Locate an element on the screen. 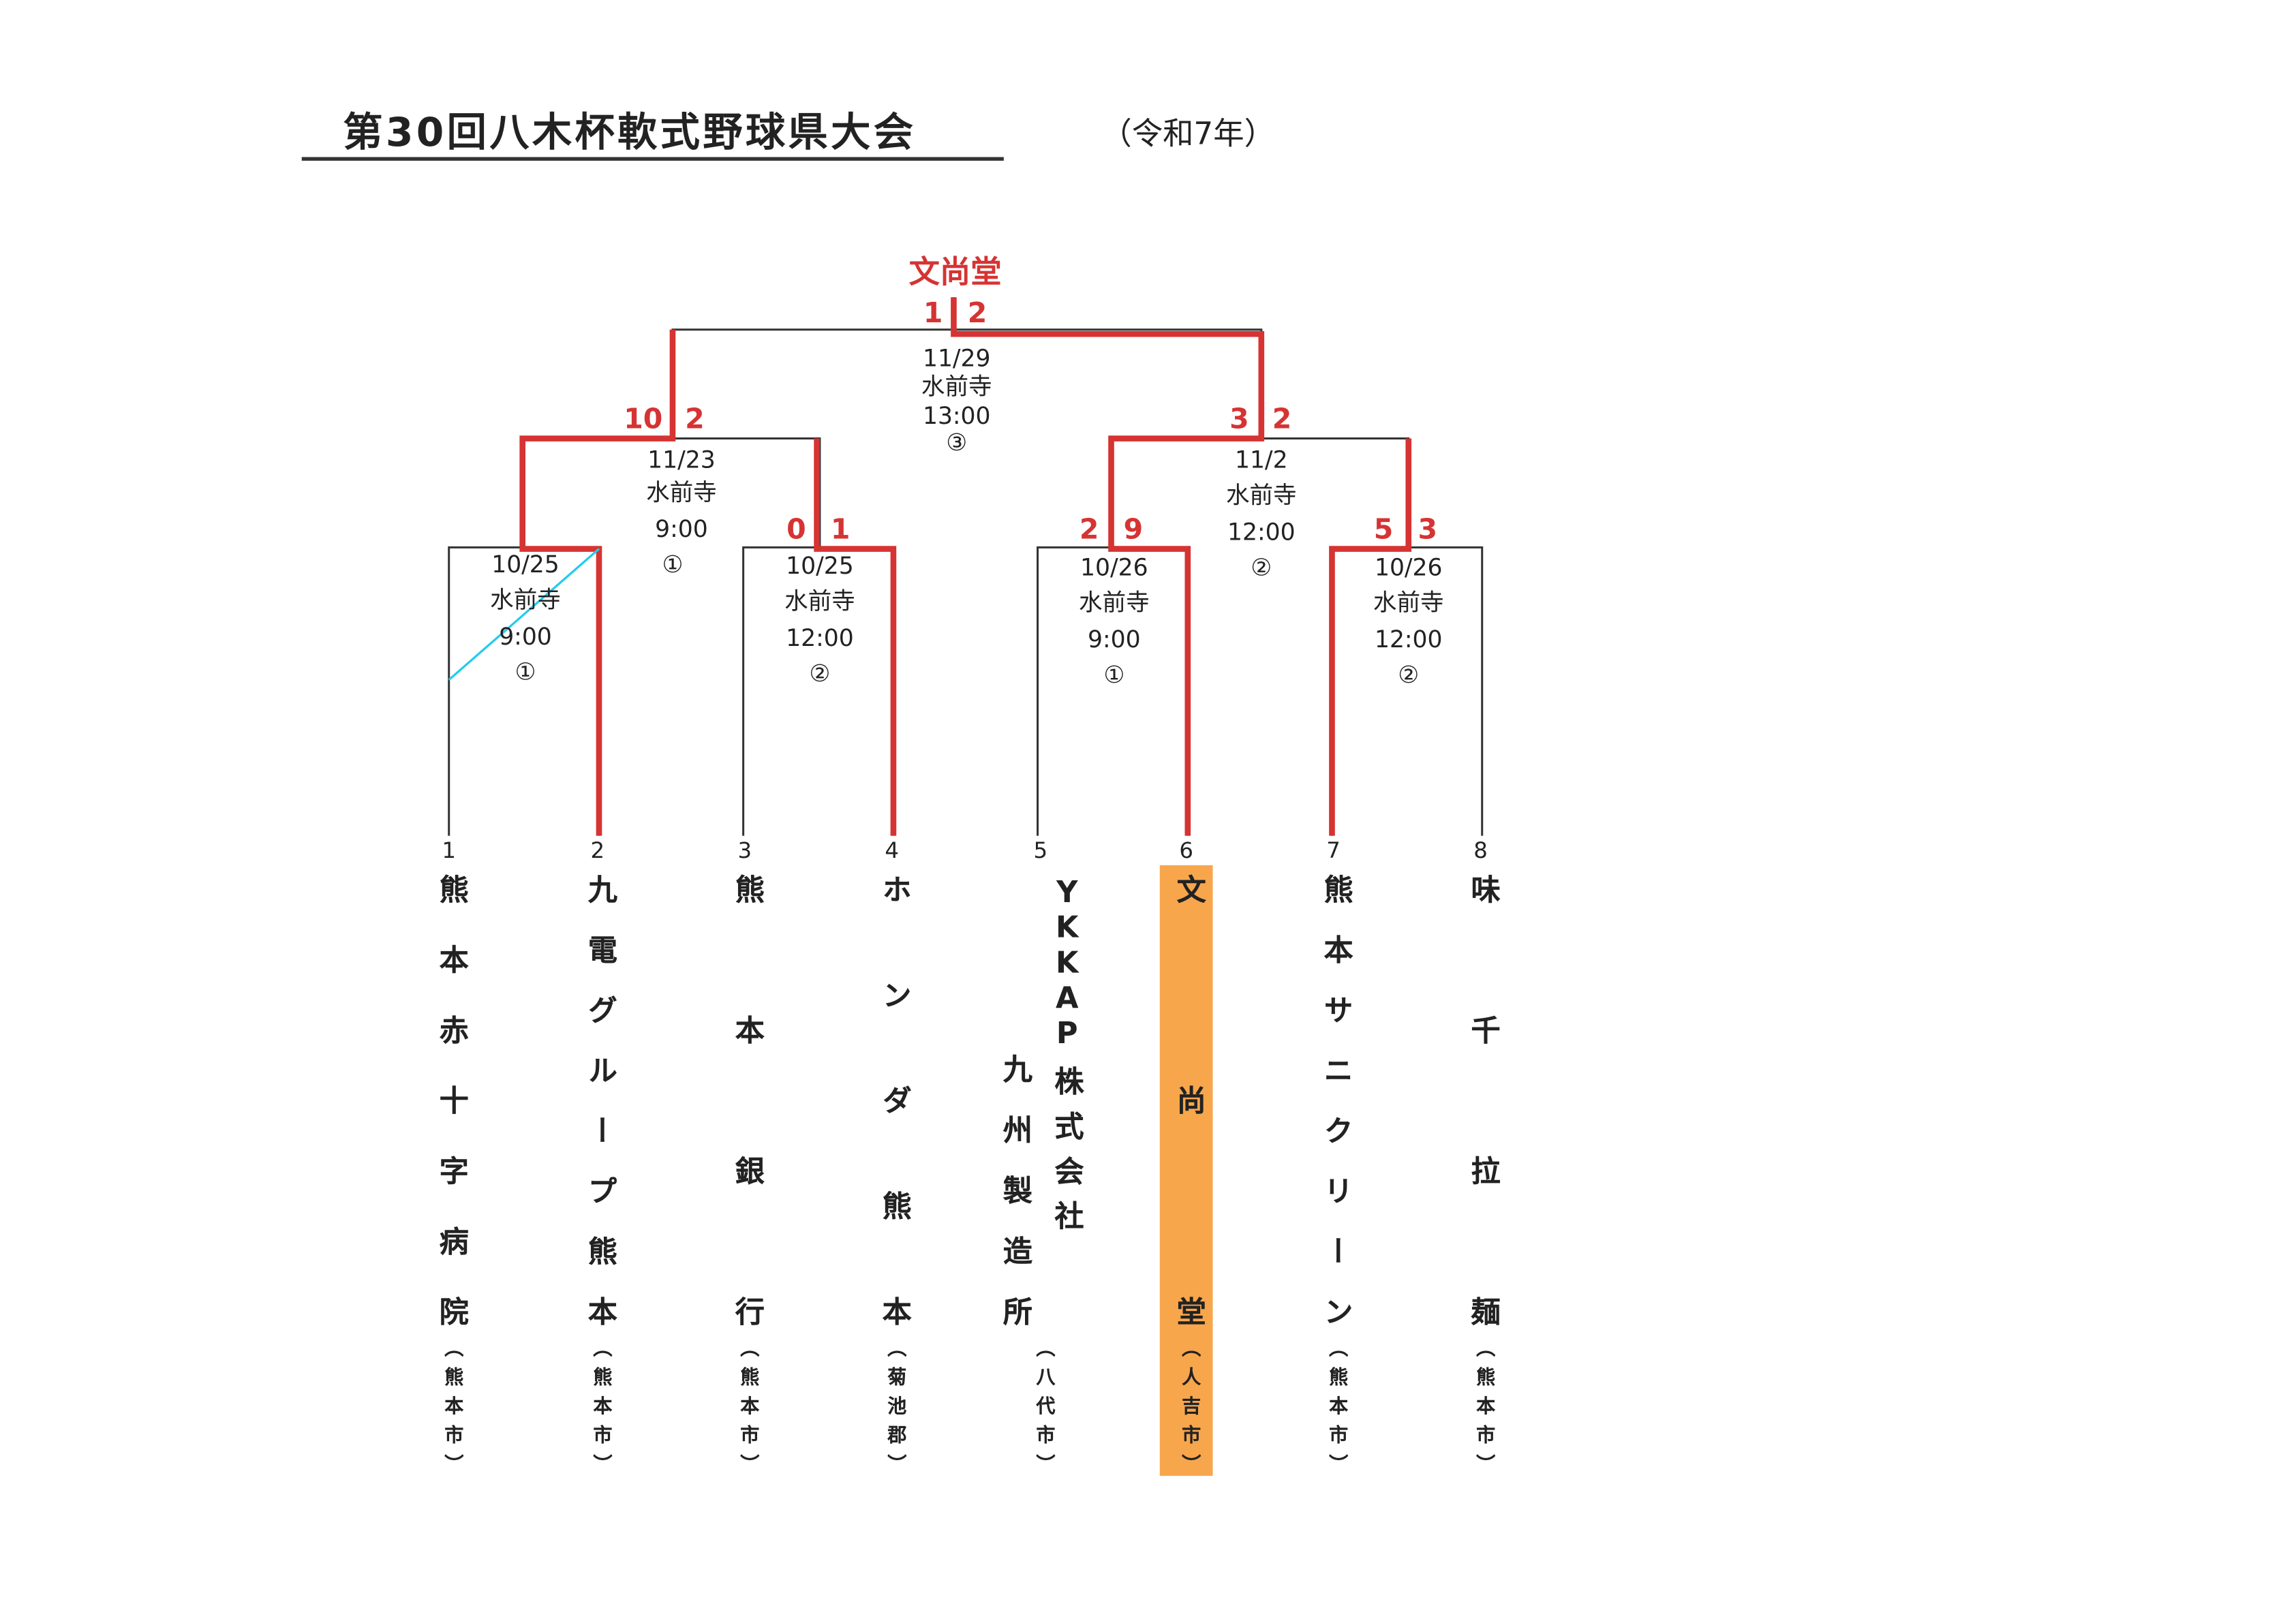 The width and height of the screenshot is (2296, 1623). score-right: 9 is located at coordinates (1134, 528).